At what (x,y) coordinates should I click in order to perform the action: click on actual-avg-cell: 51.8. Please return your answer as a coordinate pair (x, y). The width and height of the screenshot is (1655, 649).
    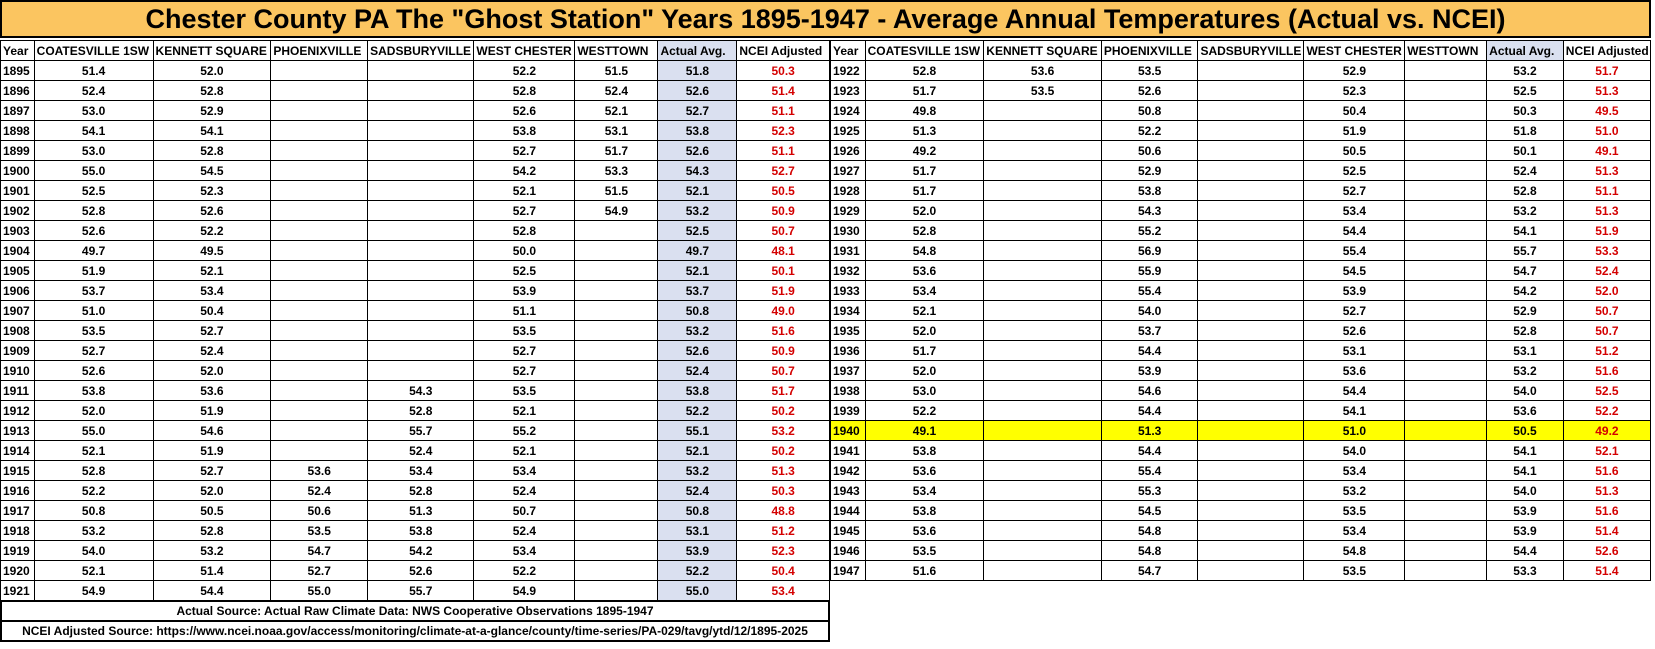
    Looking at the image, I should click on (697, 70).